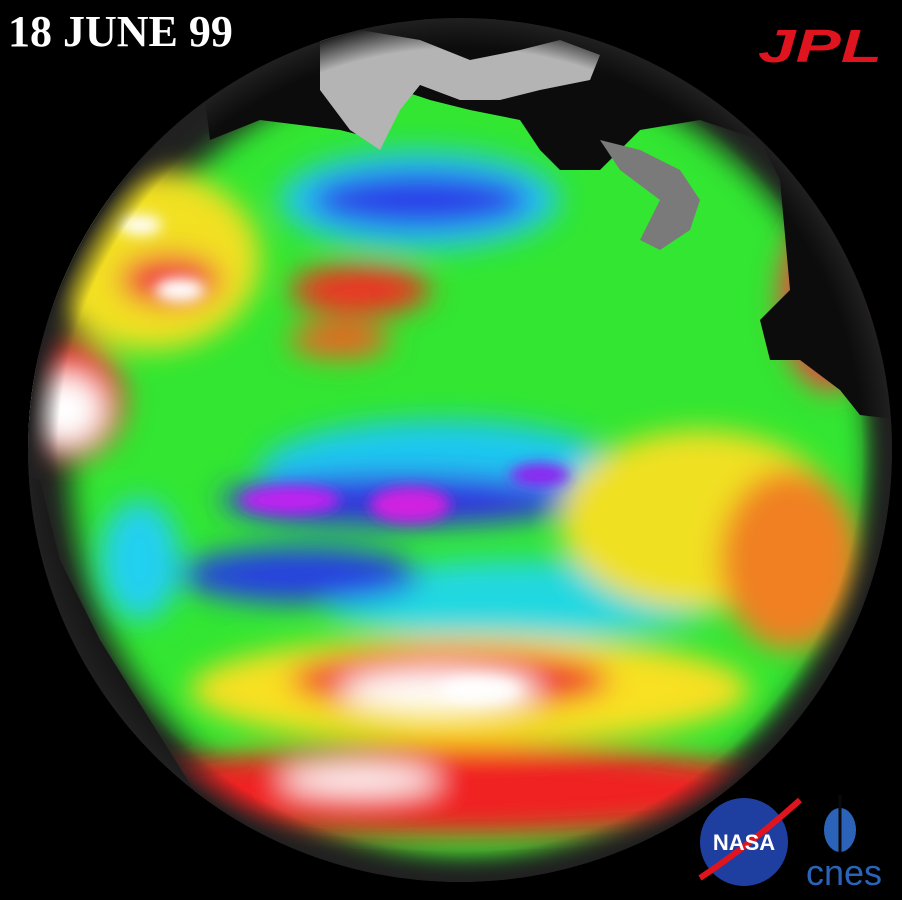 This screenshot has height=900, width=902. I want to click on nasa-logo: NASA, so click(750, 841).